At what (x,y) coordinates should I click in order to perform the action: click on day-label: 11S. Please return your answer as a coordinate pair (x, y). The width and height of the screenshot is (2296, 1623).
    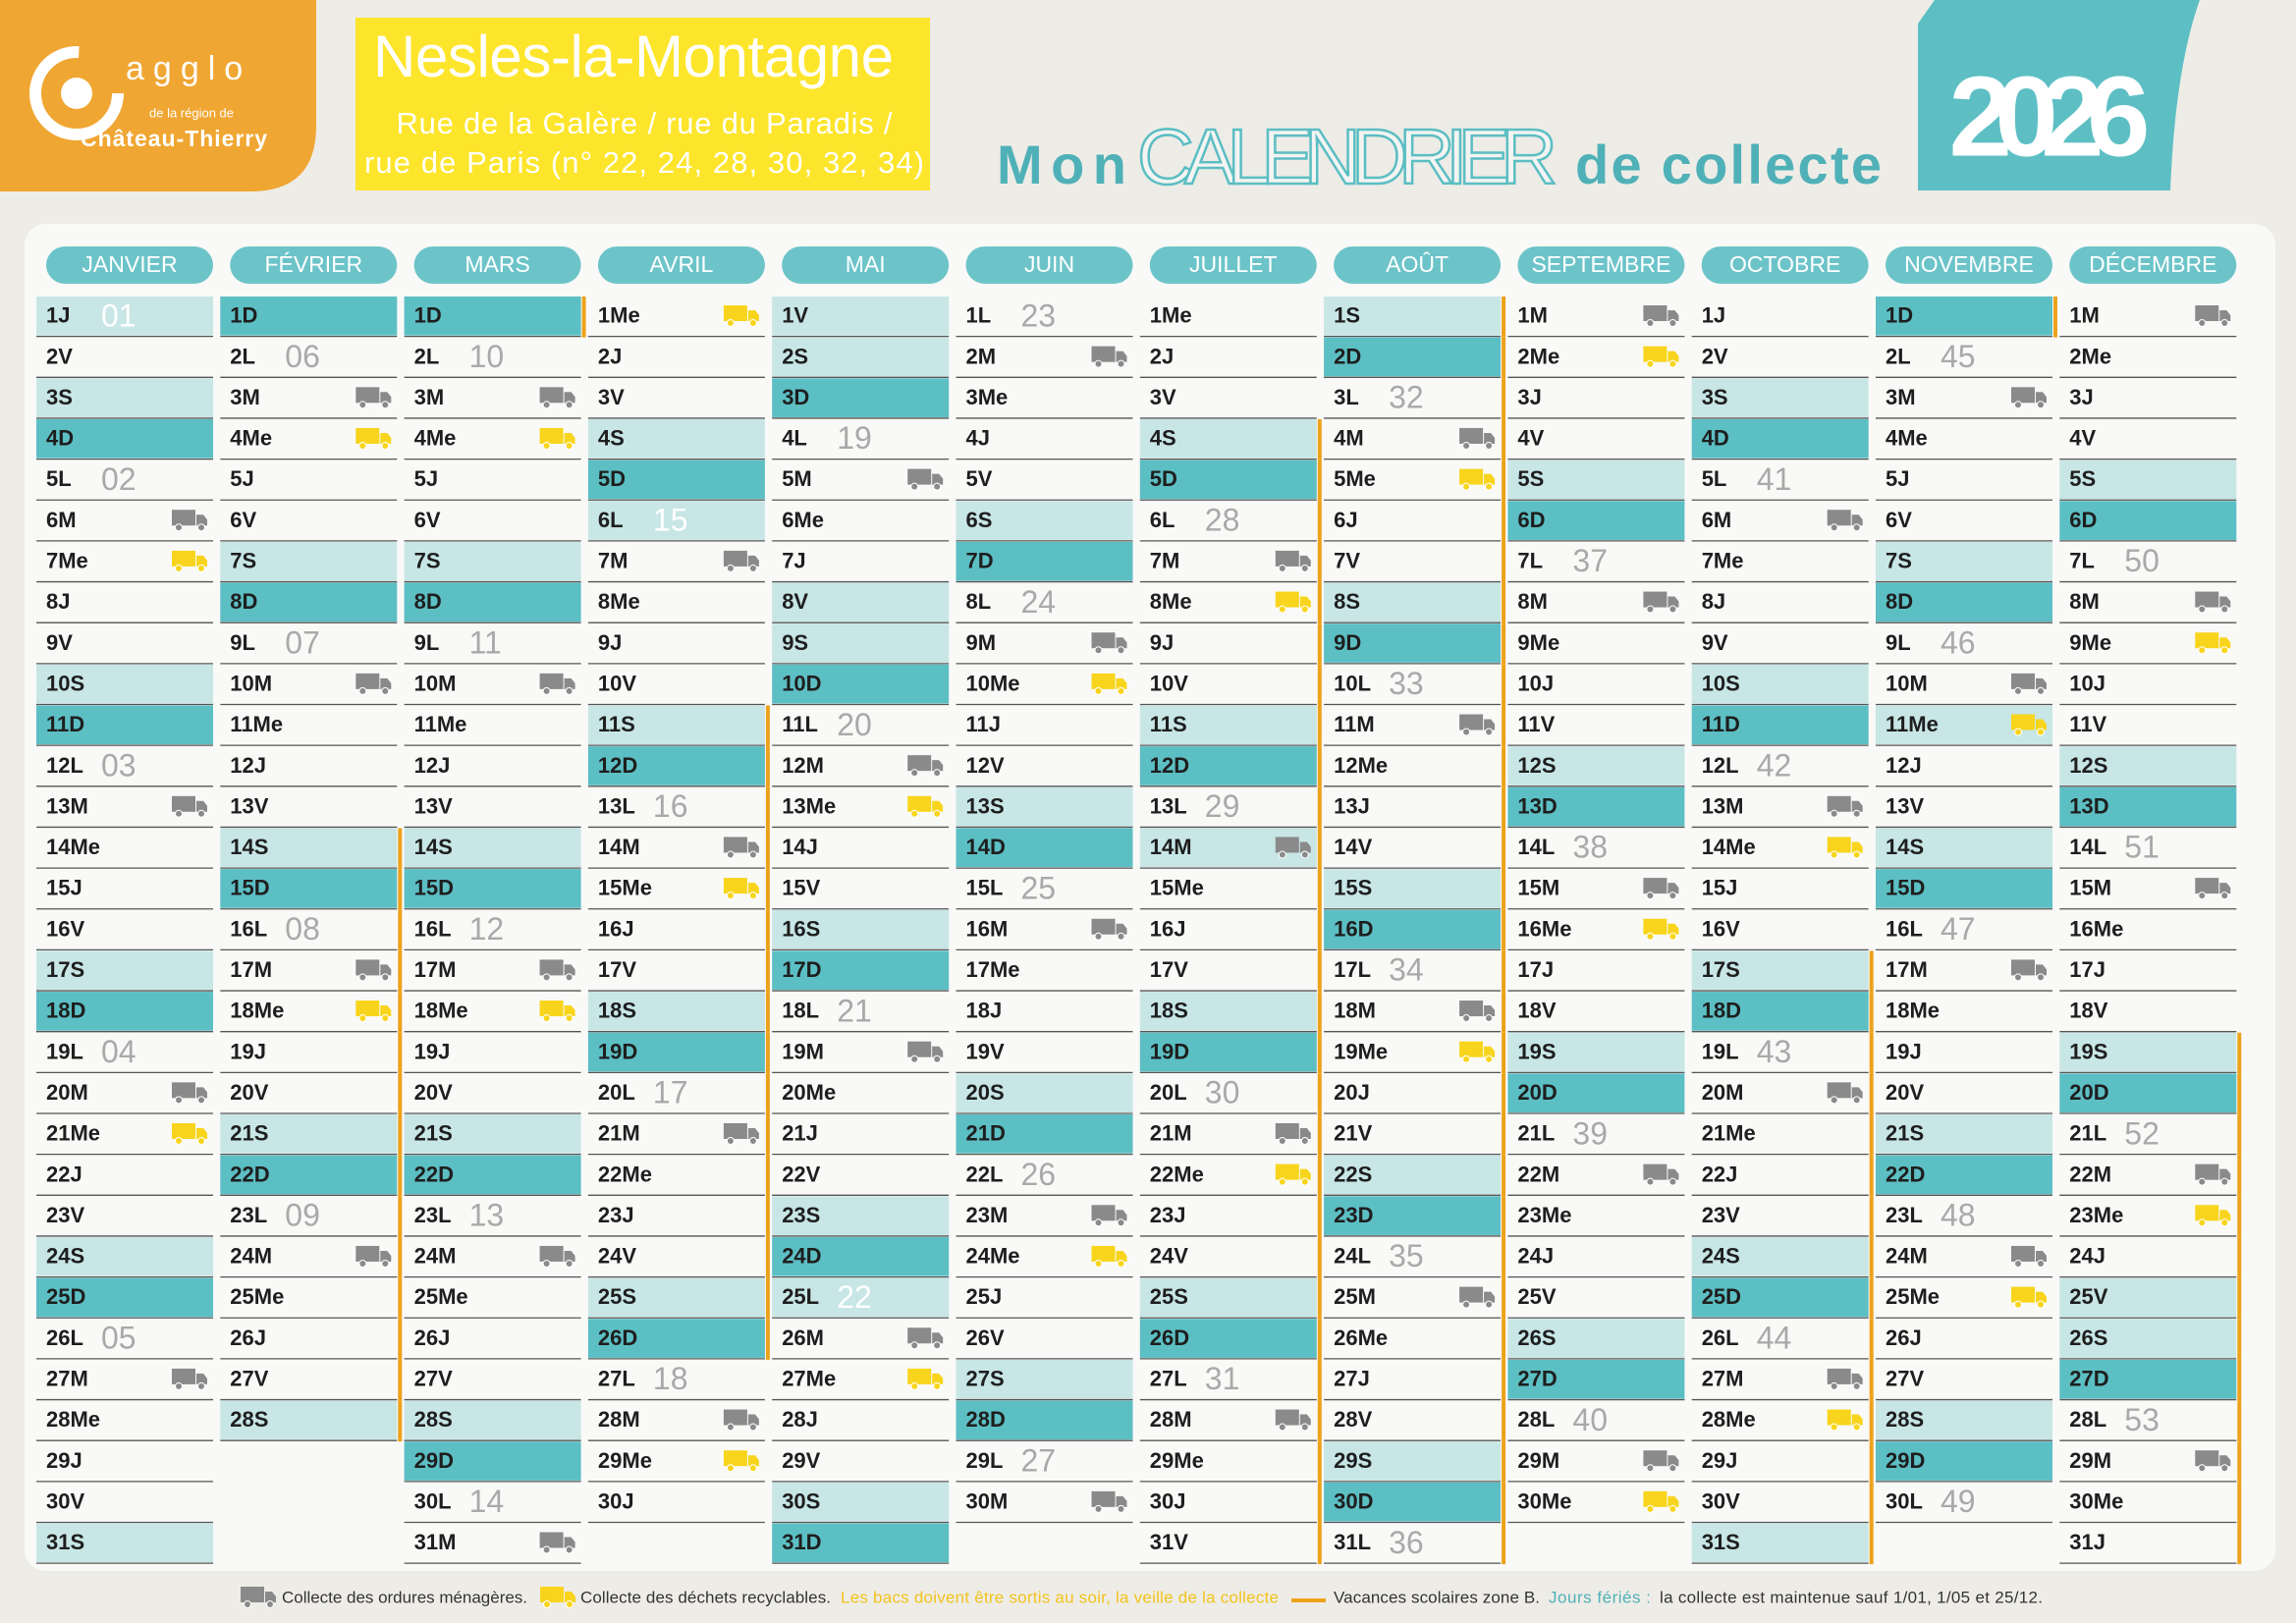
    Looking at the image, I should click on (616, 724).